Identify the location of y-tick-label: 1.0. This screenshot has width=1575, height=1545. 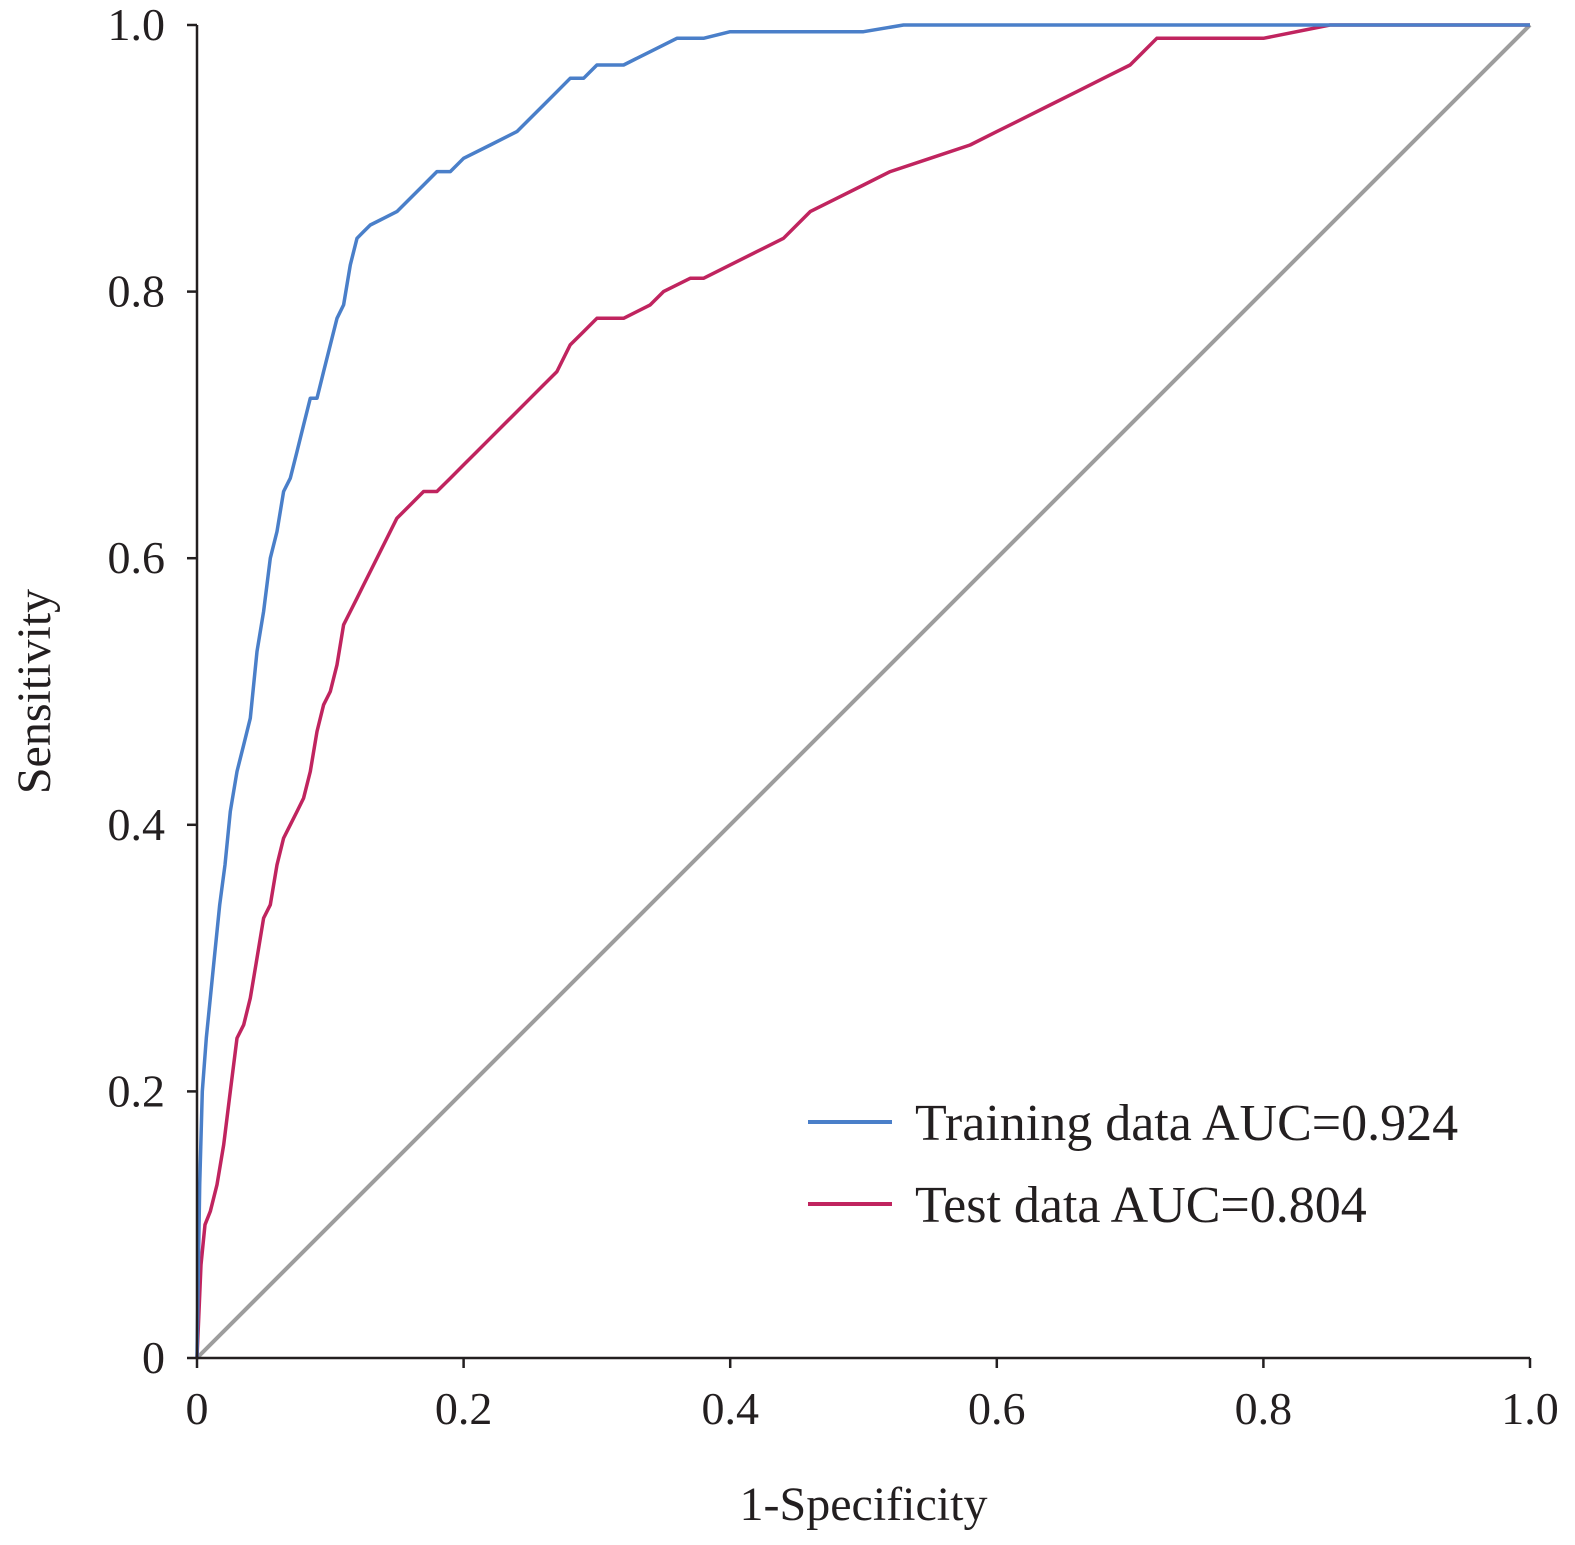
(137, 25).